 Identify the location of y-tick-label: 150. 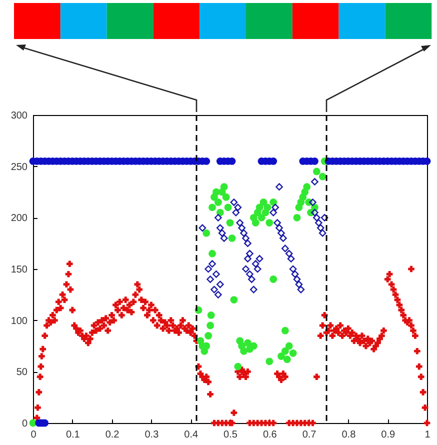
(19, 270).